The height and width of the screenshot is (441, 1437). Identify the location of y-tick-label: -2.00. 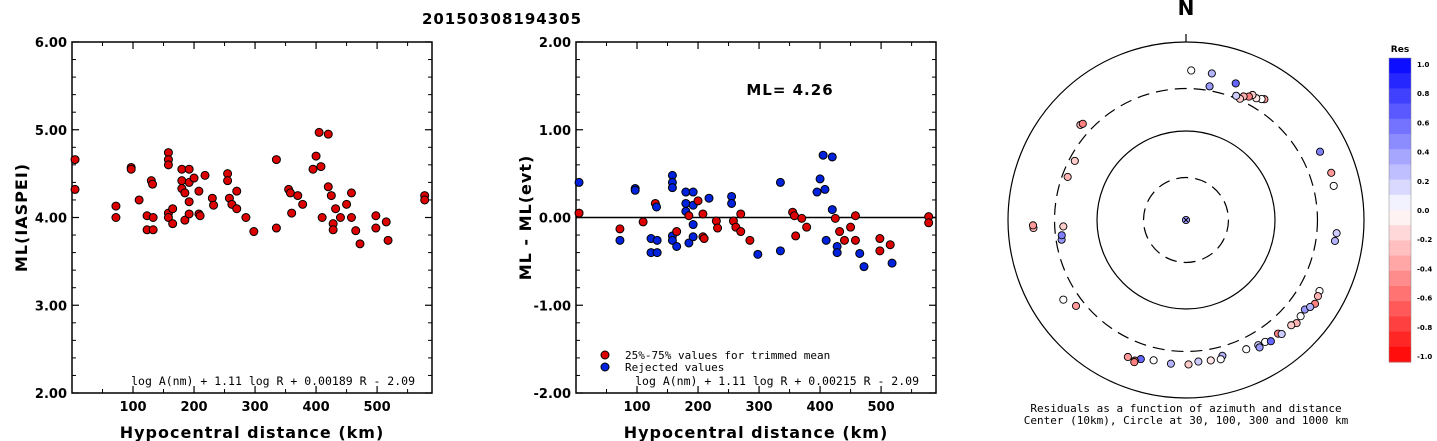
(552, 394).